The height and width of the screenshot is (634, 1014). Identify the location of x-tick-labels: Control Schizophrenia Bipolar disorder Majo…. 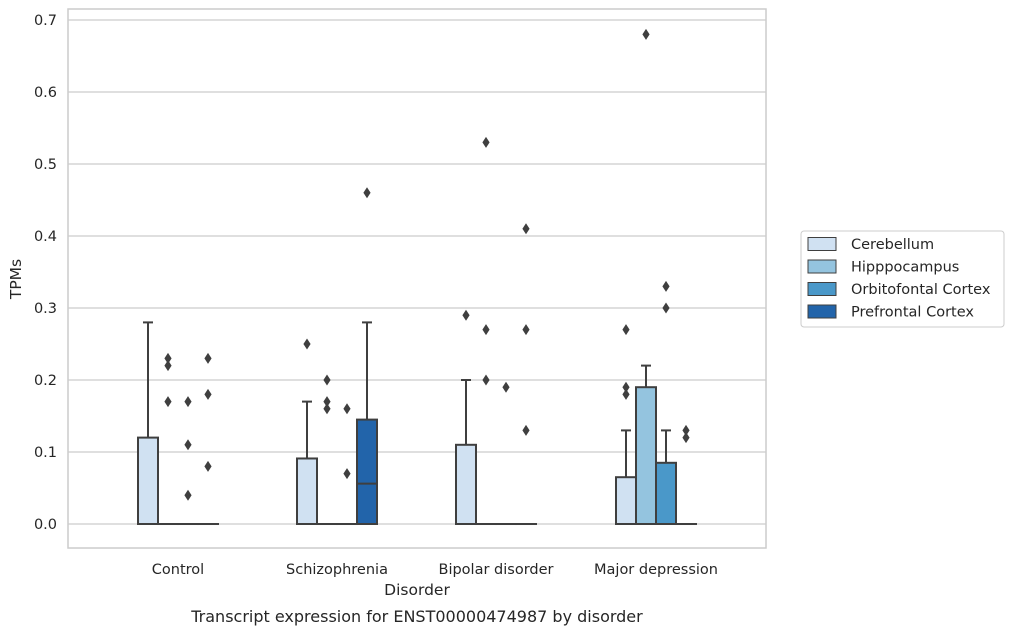
(435, 570).